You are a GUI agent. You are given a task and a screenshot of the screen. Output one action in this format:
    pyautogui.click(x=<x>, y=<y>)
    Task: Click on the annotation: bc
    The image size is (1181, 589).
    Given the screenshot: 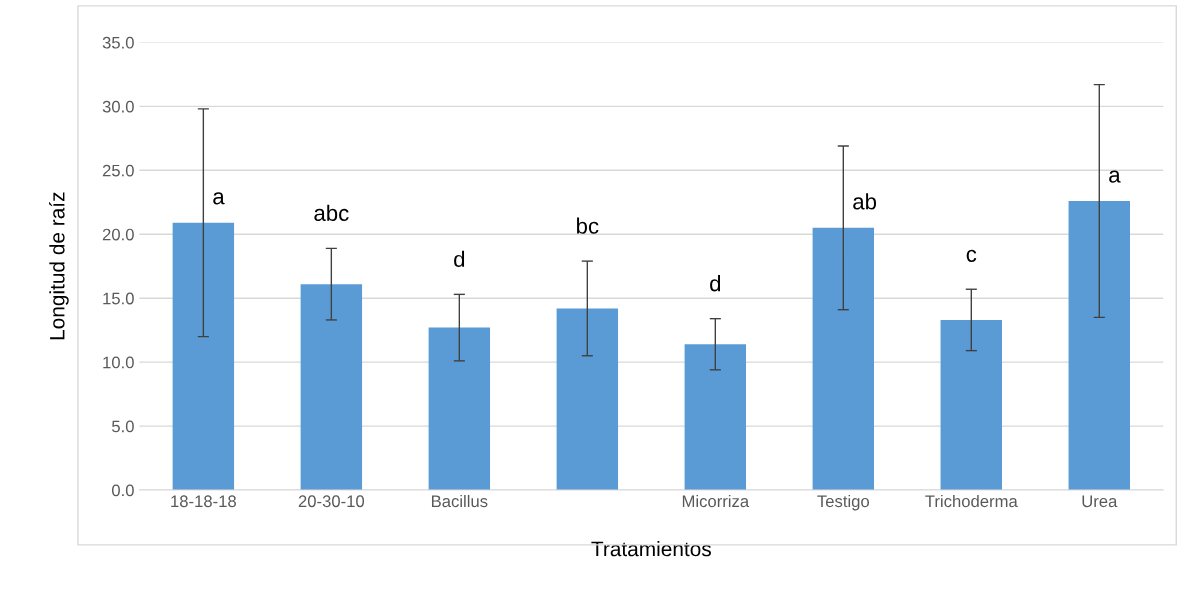 What is the action you would take?
    pyautogui.click(x=588, y=225)
    